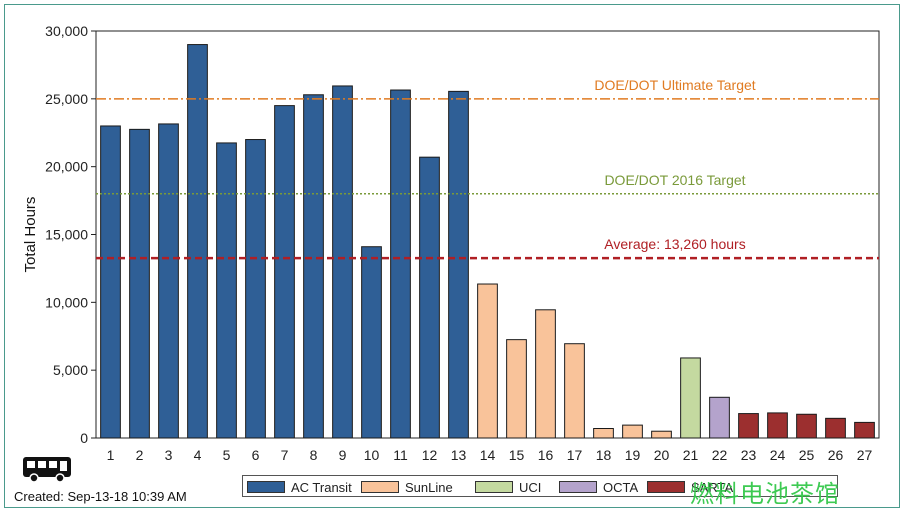  What do you see at coordinates (674, 244) in the screenshot?
I see `reference-line-label: Average: 13,260 hours` at bounding box center [674, 244].